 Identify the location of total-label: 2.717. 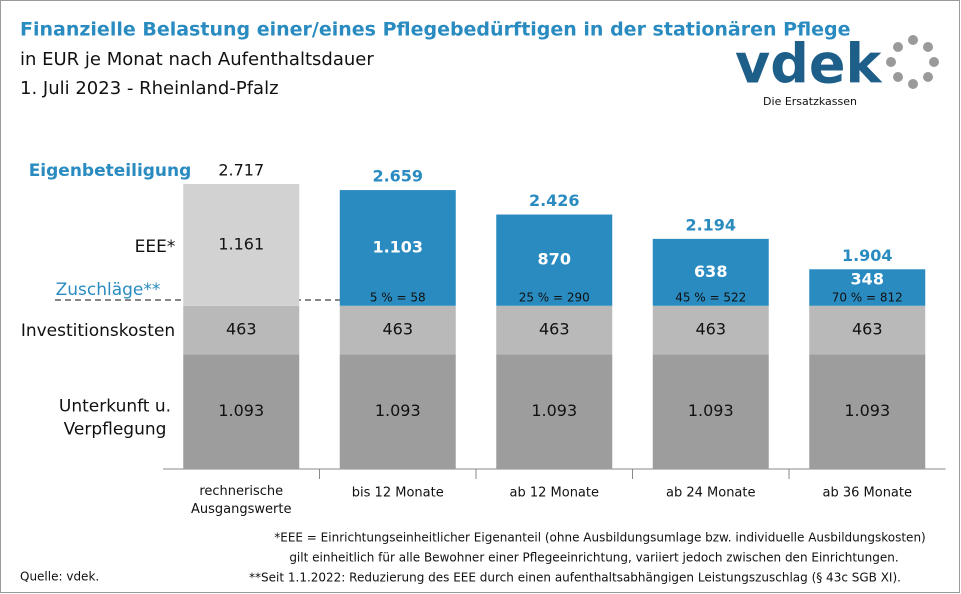
(241, 170).